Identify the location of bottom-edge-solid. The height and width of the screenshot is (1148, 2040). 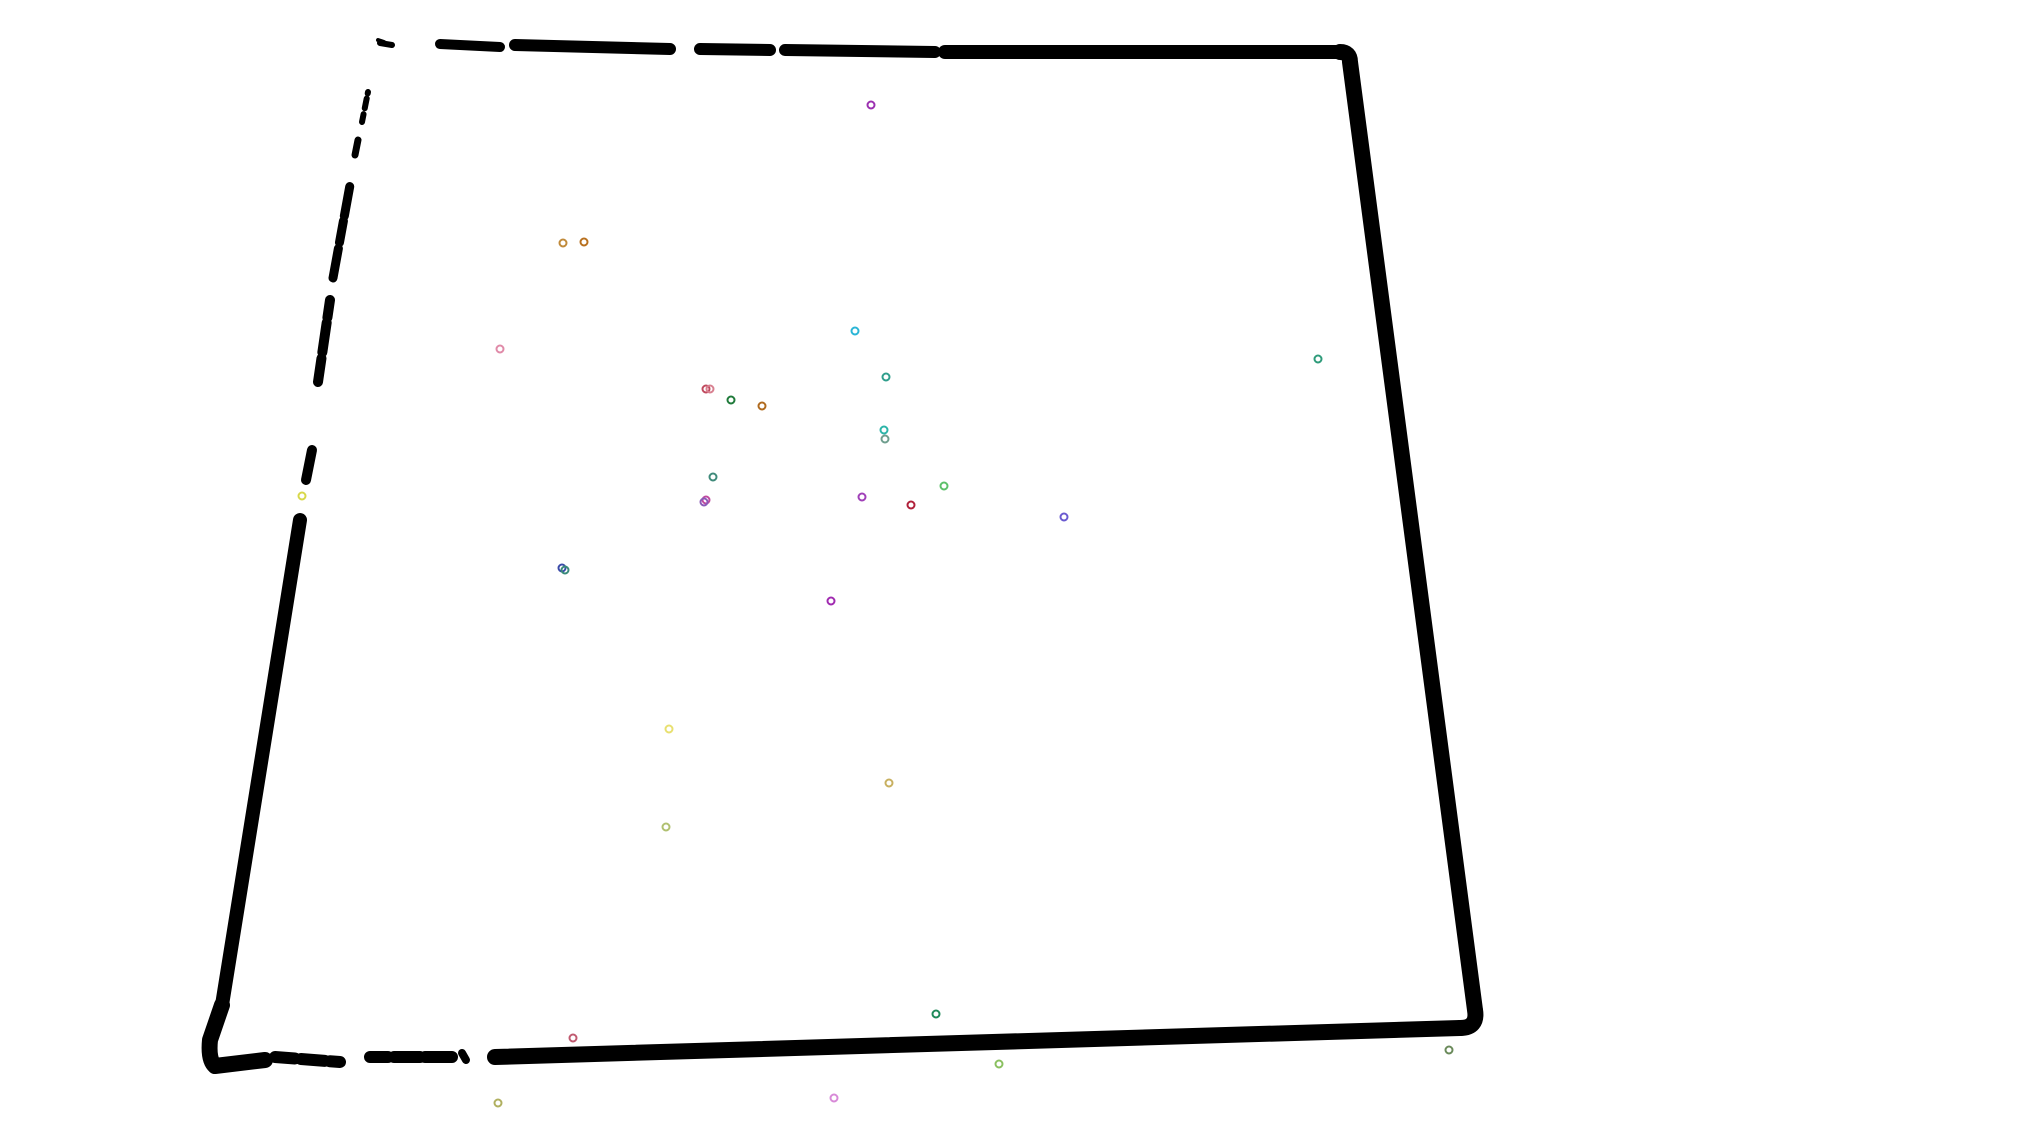
(977, 1042).